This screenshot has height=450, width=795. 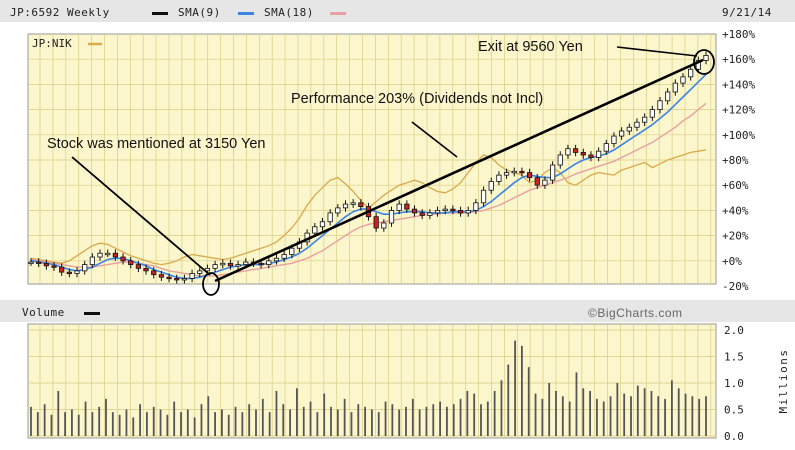 What do you see at coordinates (735, 185) in the screenshot?
I see `y-tick-label: +60%` at bounding box center [735, 185].